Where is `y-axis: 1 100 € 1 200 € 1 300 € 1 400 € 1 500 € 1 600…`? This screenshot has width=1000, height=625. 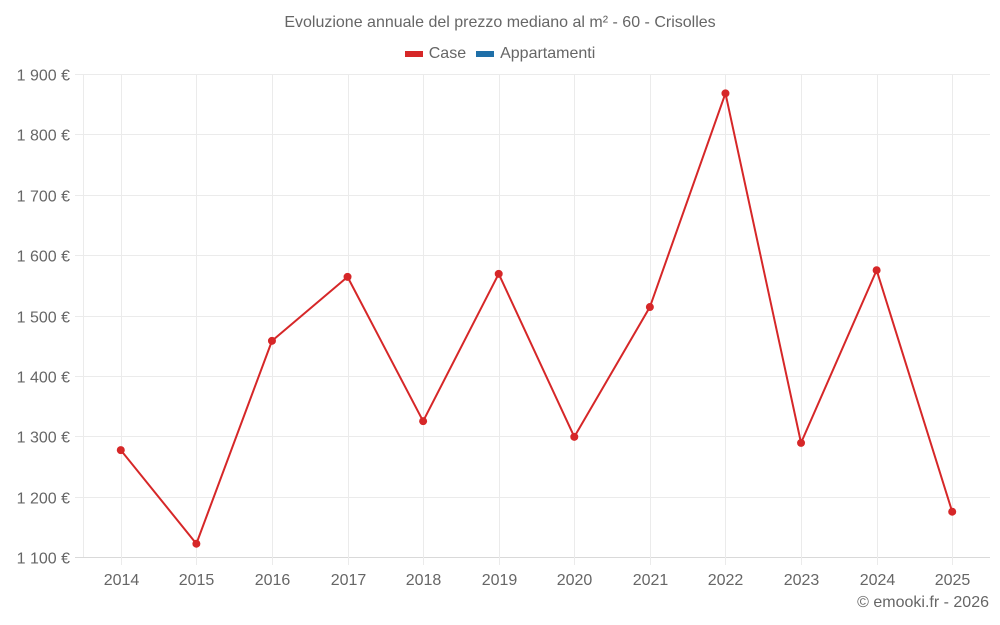 y-axis: 1 100 € 1 200 € 1 300 € 1 400 € 1 500 € 1 600… is located at coordinates (43, 318).